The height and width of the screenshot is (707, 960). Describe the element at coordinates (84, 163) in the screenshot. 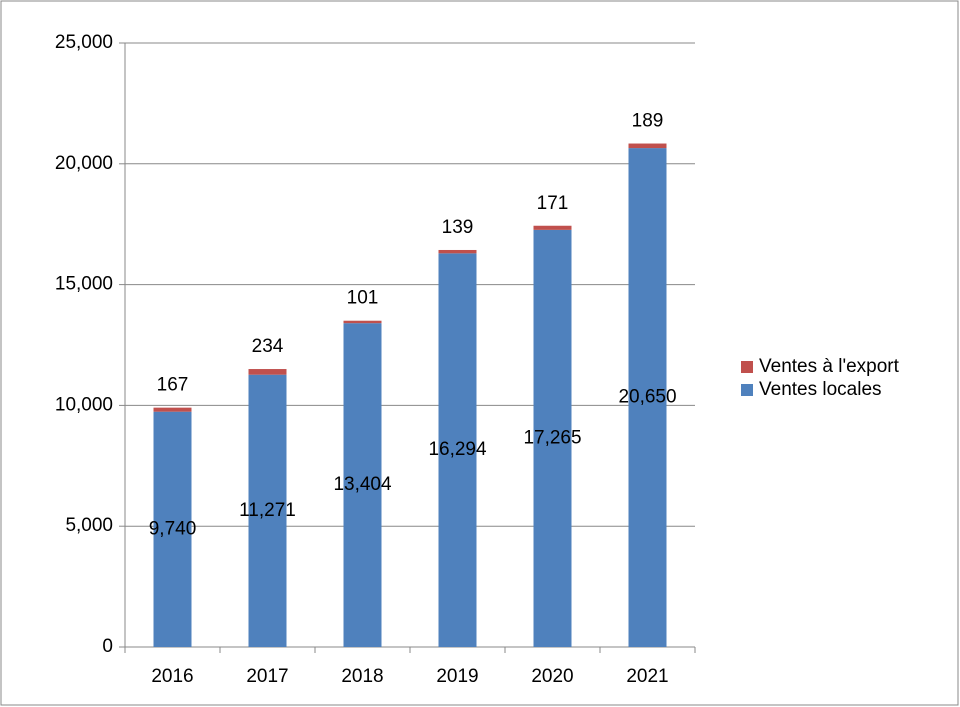

I see `y-tick-label: 20,000` at that location.